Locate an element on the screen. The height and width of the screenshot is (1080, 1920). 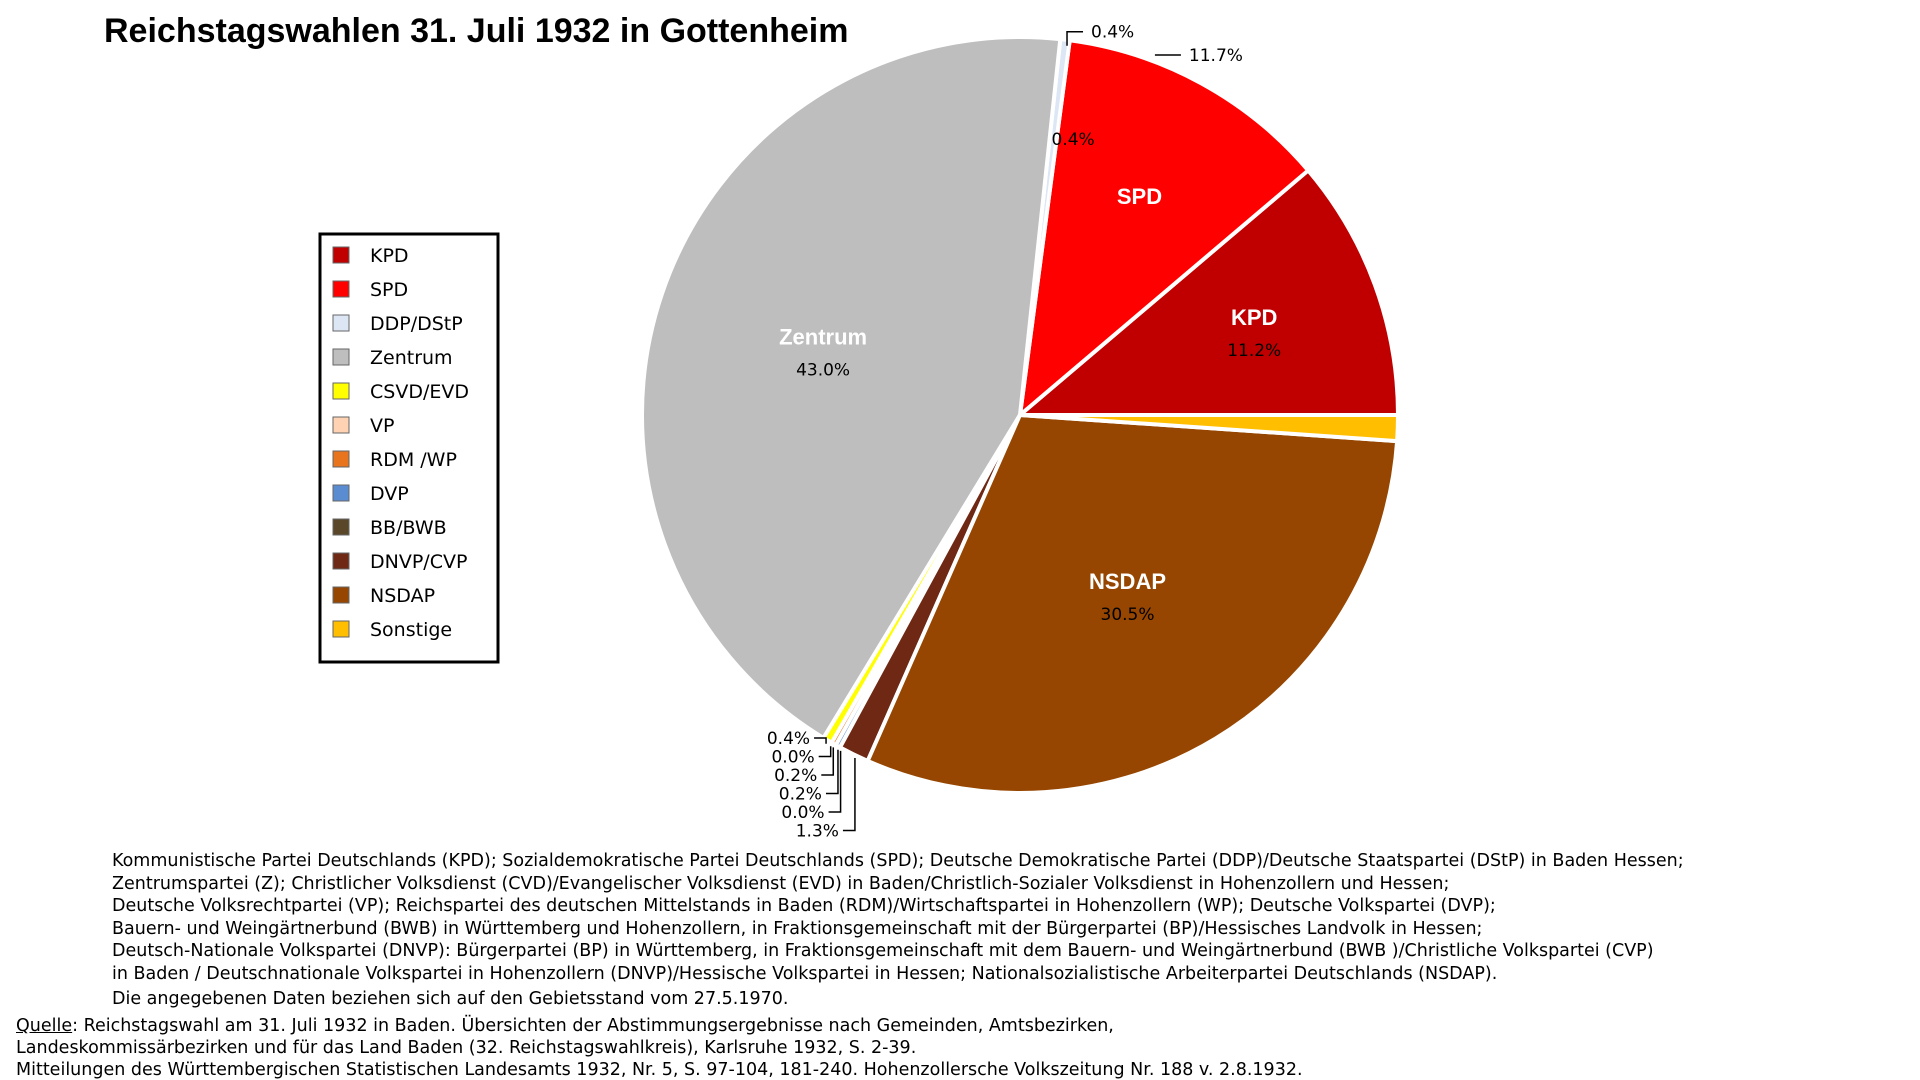
legend-label: KPD is located at coordinates (389, 256).